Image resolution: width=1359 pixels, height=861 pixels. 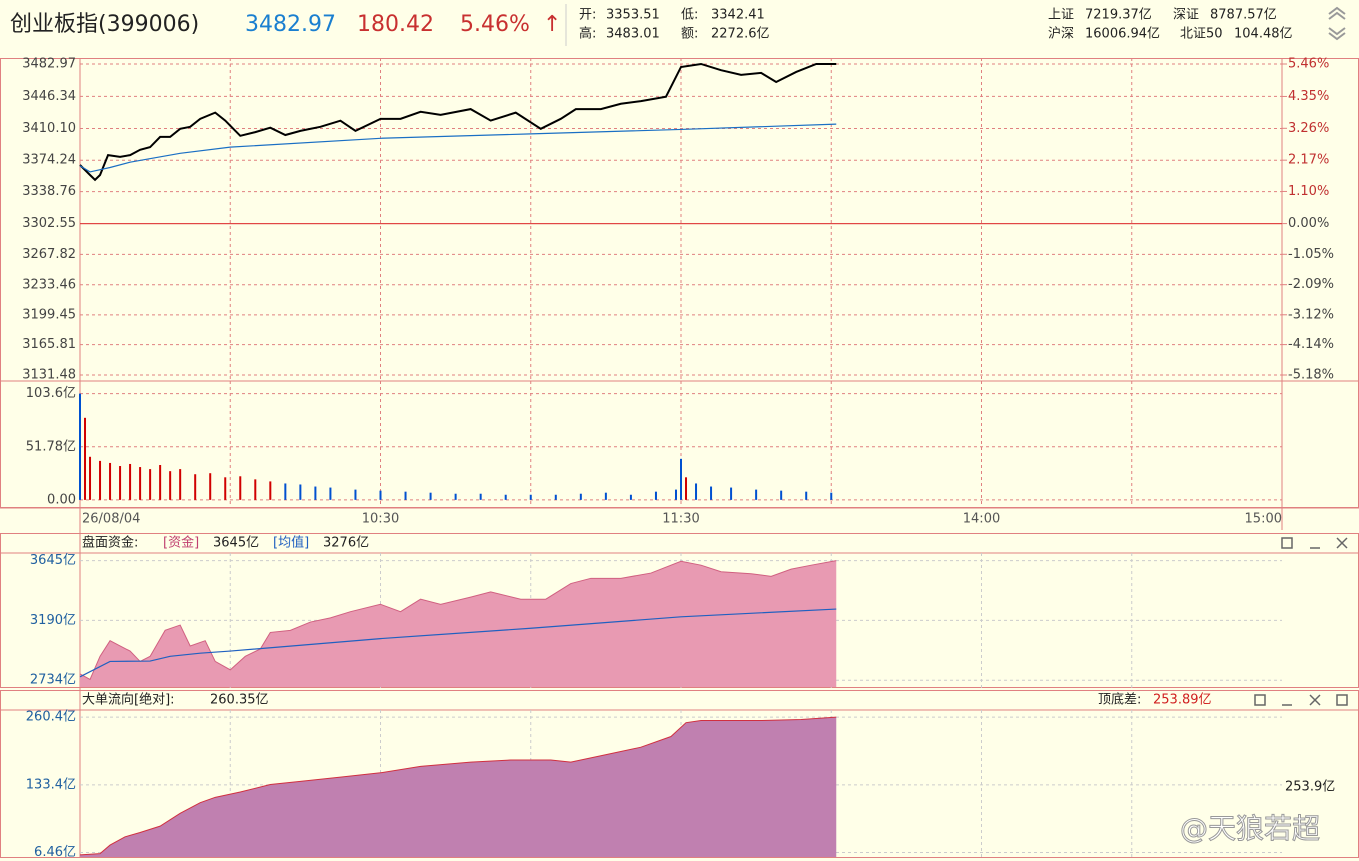 I want to click on label: 深证, so click(x=1186, y=15).